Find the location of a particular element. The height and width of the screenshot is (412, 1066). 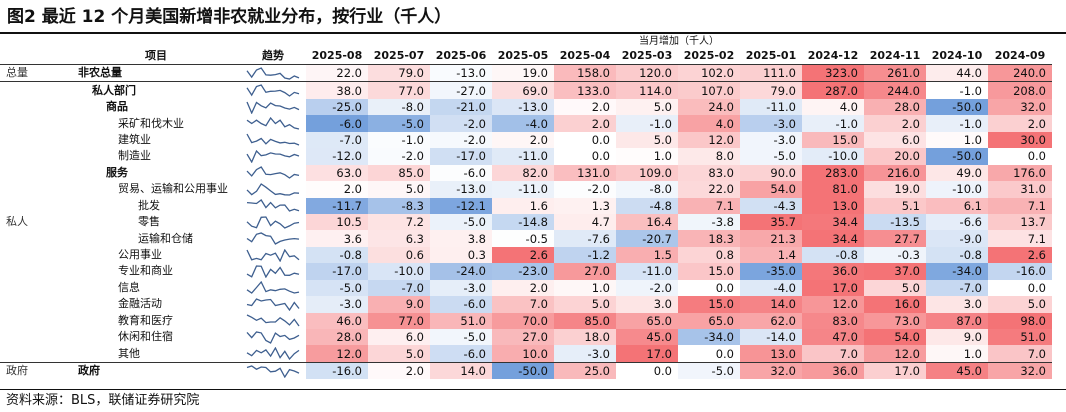

value-cell: 90.0 is located at coordinates (771, 173).